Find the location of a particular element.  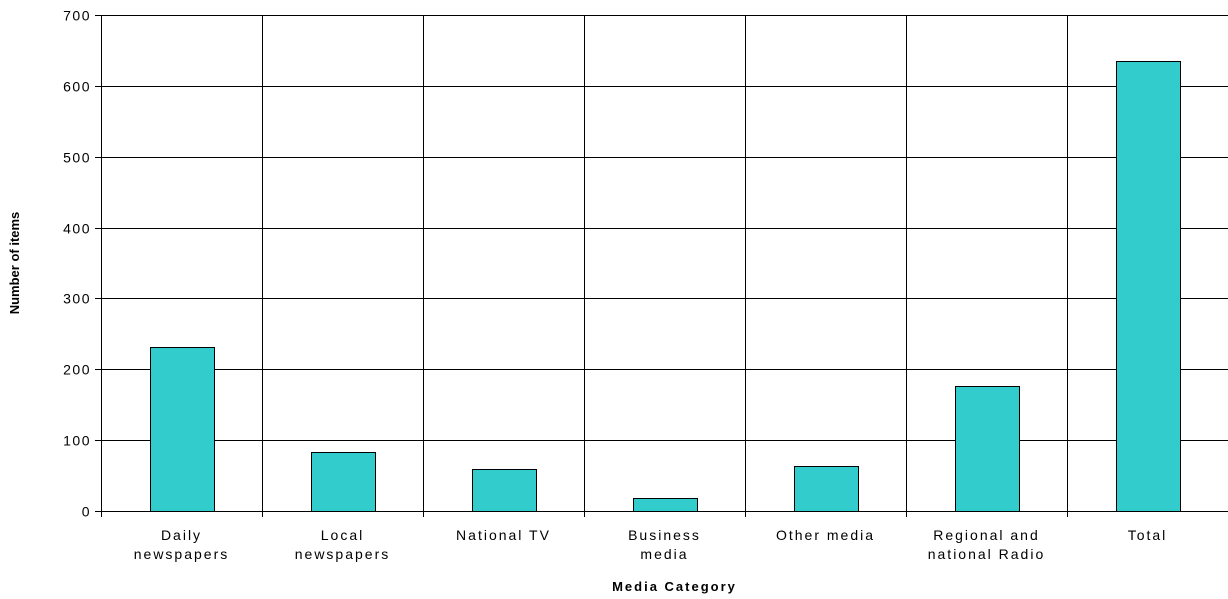

y-tick-label: 200 is located at coordinates (77, 370).